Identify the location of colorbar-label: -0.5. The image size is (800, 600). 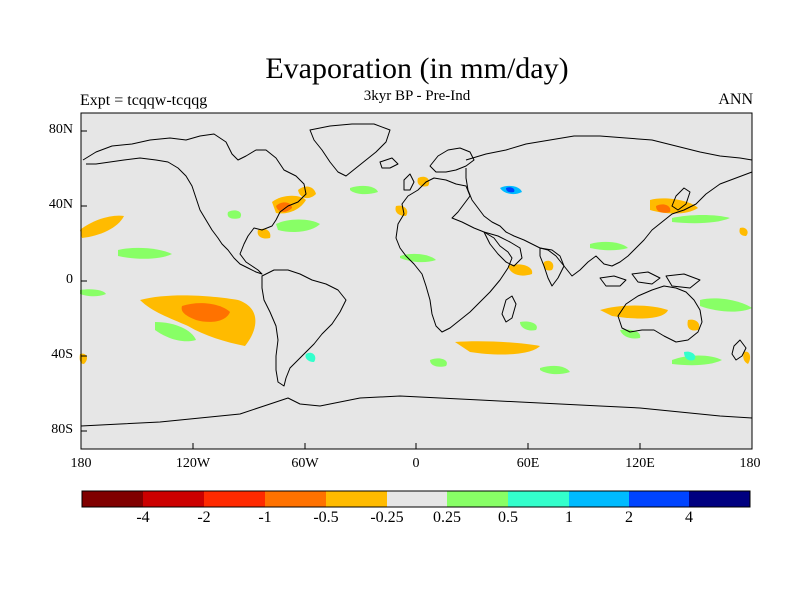
(326, 517).